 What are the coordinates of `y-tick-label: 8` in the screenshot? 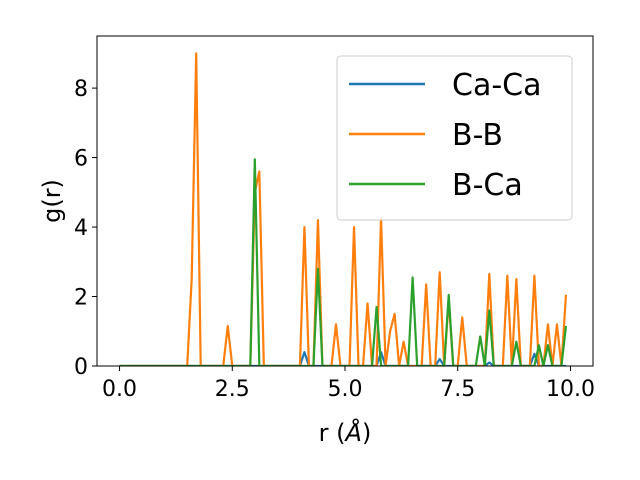 It's located at (81, 89).